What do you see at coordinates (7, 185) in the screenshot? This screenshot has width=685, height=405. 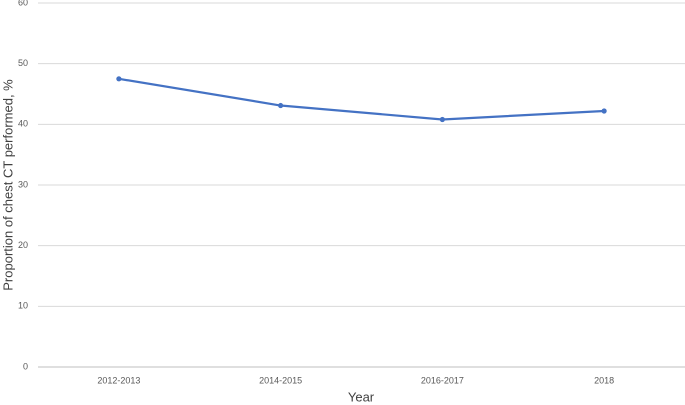 I see `y-axis-title: Proportion of chest CT performed, %` at bounding box center [7, 185].